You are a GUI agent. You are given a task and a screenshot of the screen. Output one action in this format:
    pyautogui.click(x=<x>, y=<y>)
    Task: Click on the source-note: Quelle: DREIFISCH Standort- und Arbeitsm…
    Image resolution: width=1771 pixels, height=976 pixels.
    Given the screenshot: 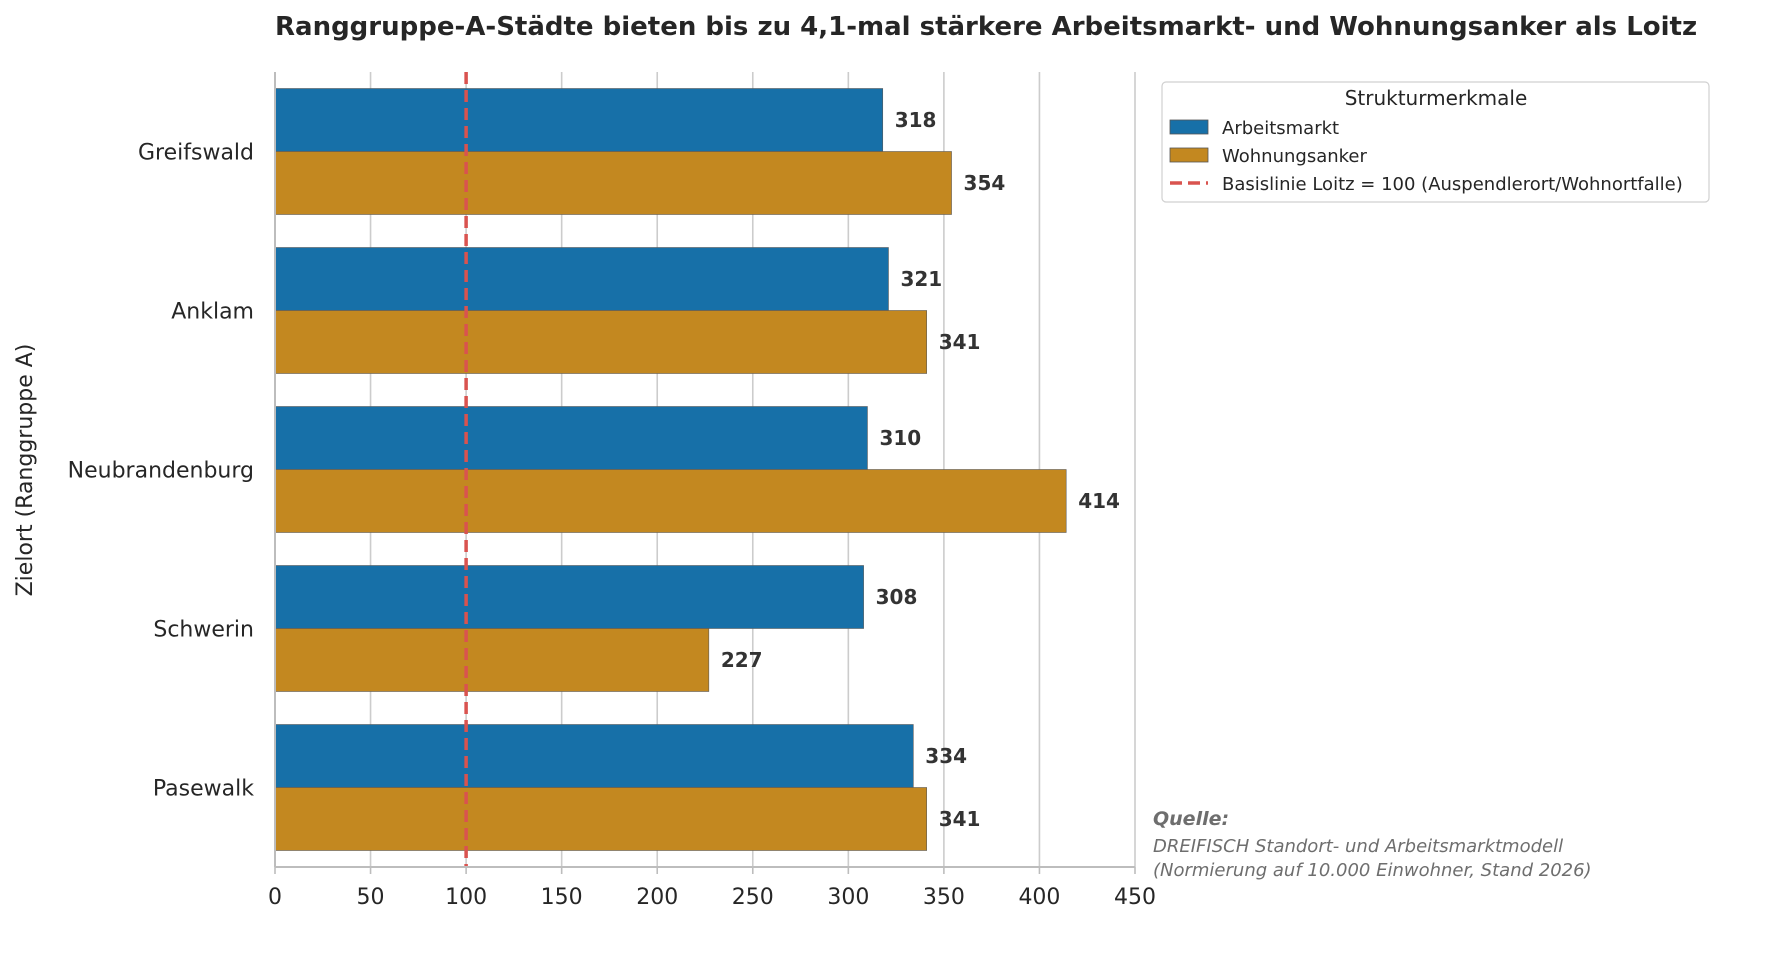 What is the action you would take?
    pyautogui.click(x=1372, y=844)
    